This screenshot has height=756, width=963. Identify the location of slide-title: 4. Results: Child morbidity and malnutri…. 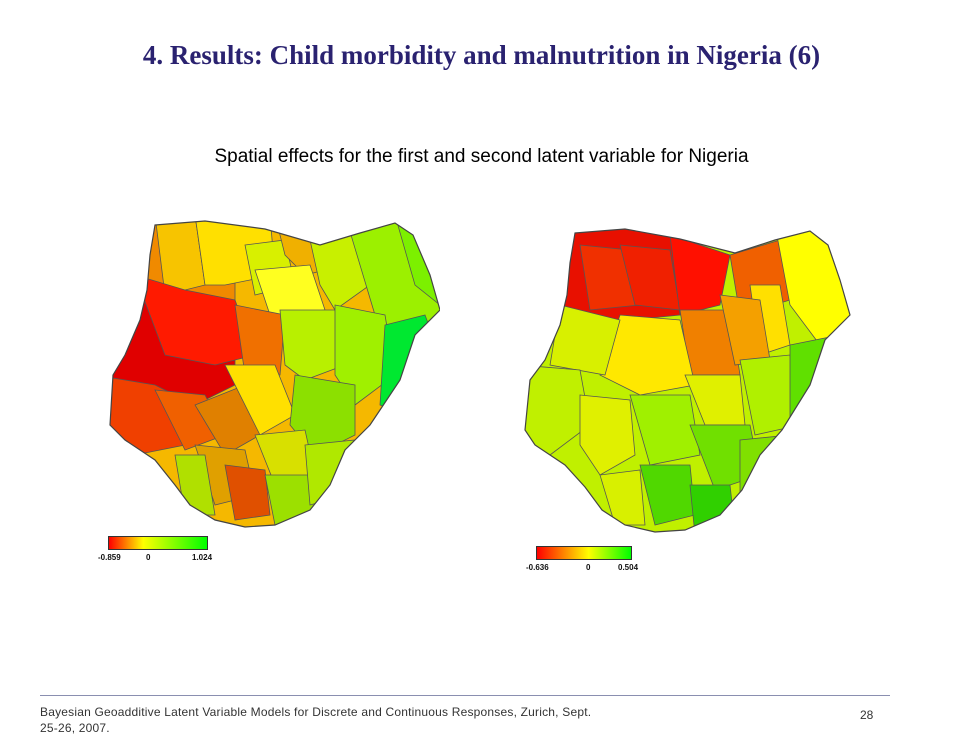
(481, 55).